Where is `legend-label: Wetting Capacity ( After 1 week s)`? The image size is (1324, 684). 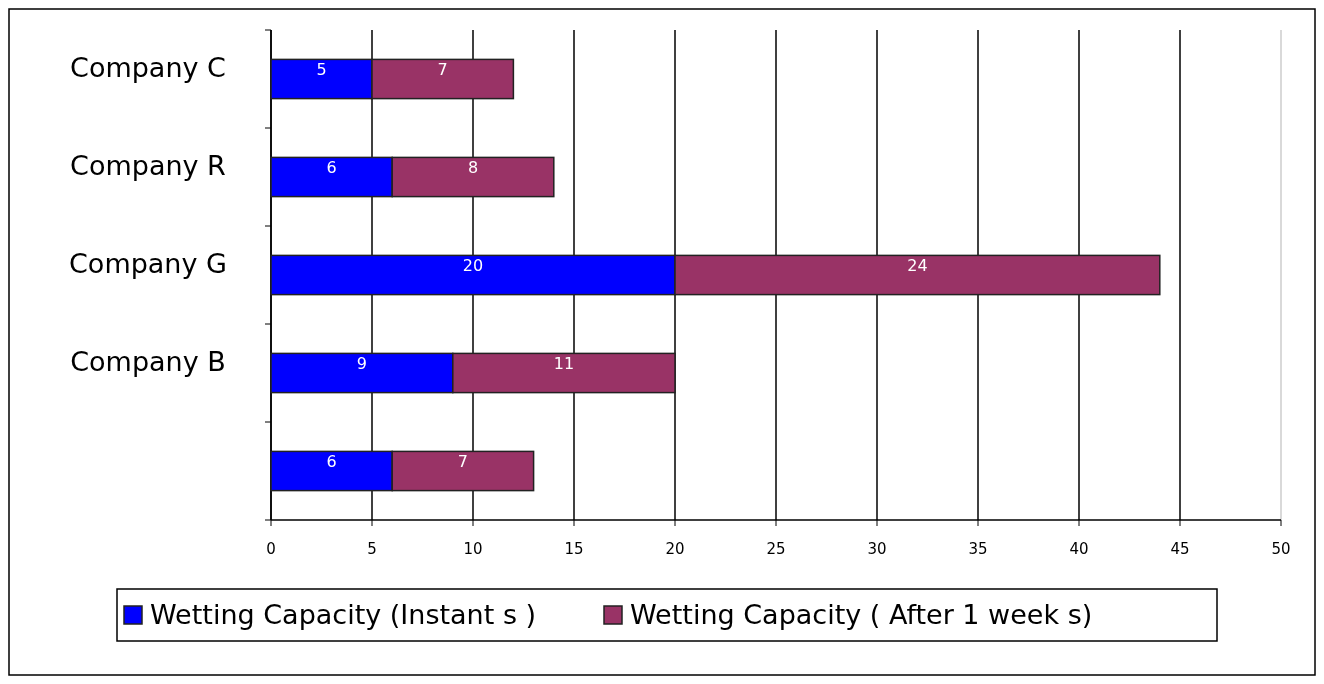 legend-label: Wetting Capacity ( After 1 week s) is located at coordinates (861, 614).